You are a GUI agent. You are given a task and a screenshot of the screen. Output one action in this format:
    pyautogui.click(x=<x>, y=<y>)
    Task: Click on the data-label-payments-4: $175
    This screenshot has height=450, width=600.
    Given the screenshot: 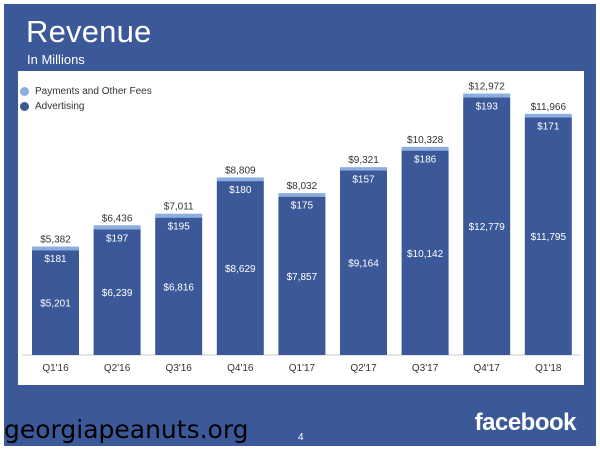 What is the action you would take?
    pyautogui.click(x=302, y=206)
    